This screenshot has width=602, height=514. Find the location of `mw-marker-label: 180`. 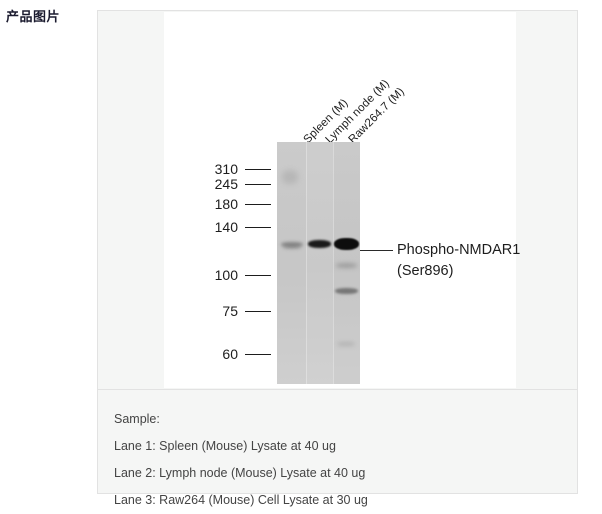

mw-marker-label: 180 is located at coordinates (226, 204).